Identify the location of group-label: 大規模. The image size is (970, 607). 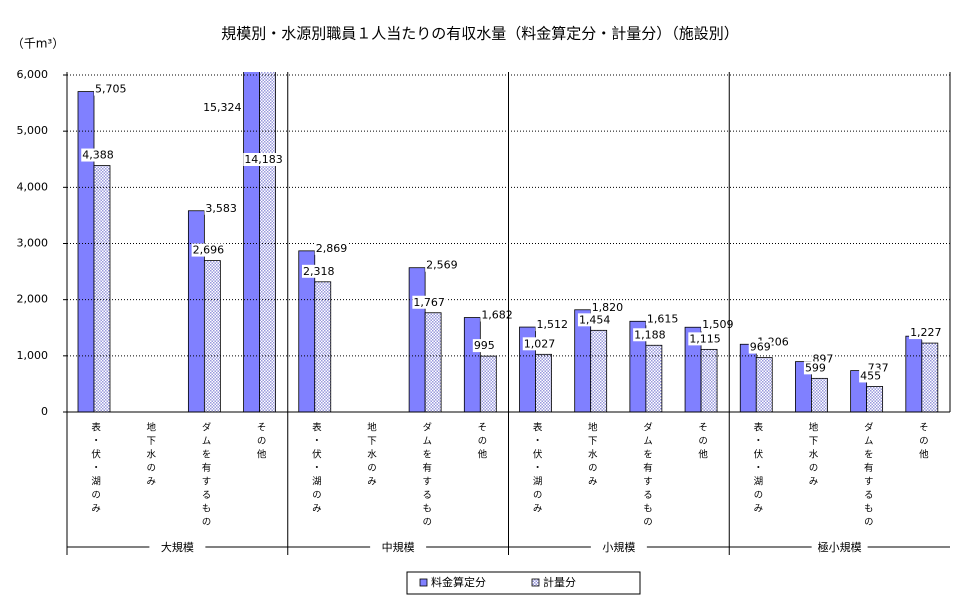
(177, 547).